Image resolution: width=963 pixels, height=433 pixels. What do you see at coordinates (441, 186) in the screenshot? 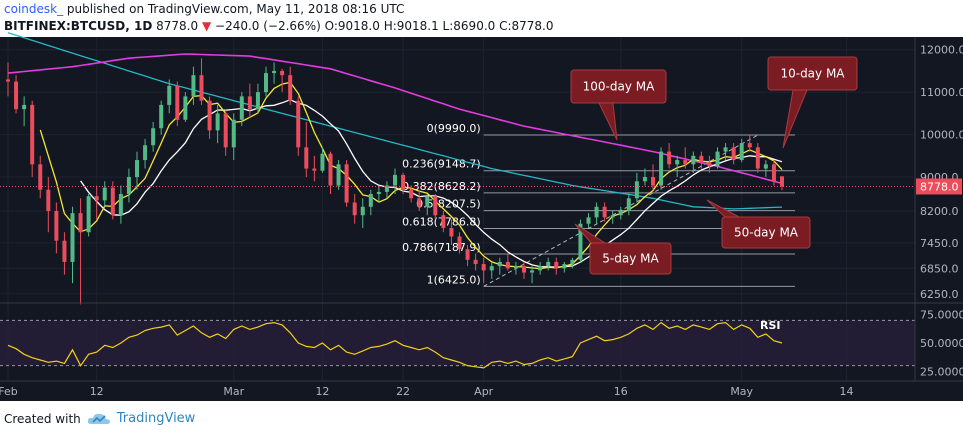
I see `fib-level-label: 0.382(8628.2)` at bounding box center [441, 186].